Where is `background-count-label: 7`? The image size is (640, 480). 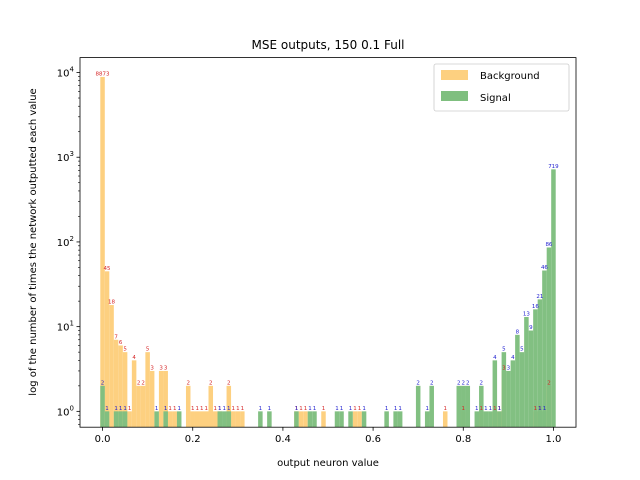 background-count-label: 7 is located at coordinates (116, 337).